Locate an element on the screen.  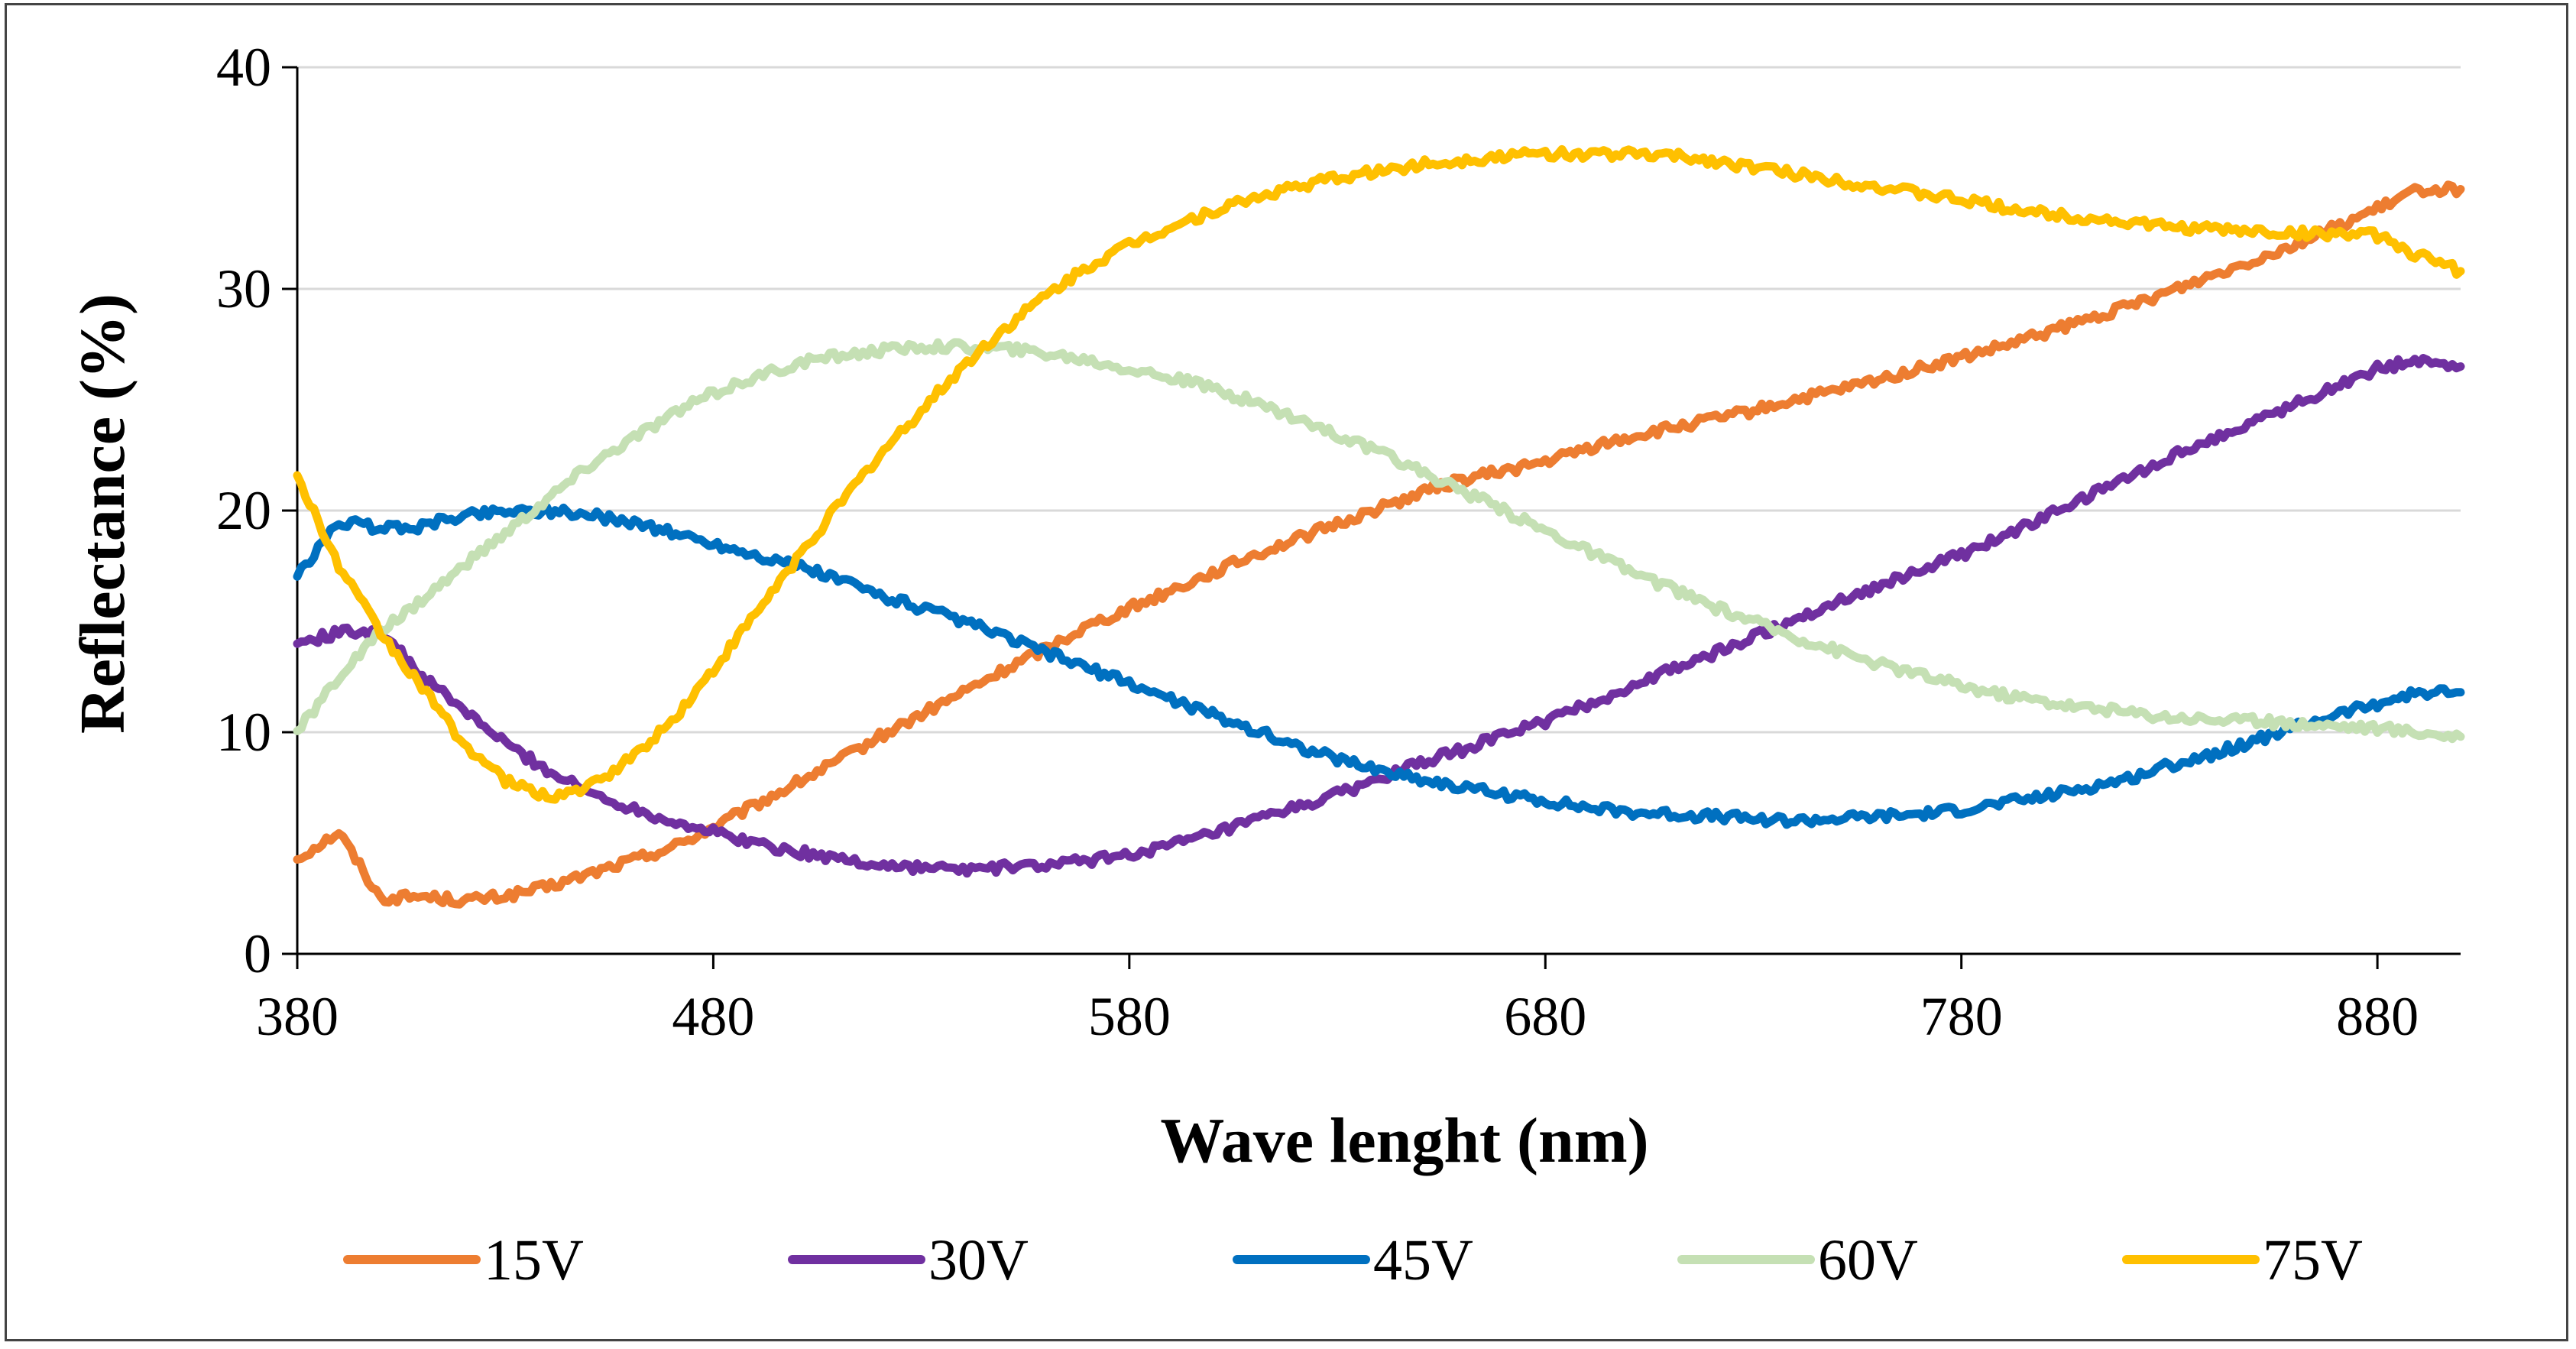
x-axis-title: Wave lenght (nm) is located at coordinates (1404, 1140).